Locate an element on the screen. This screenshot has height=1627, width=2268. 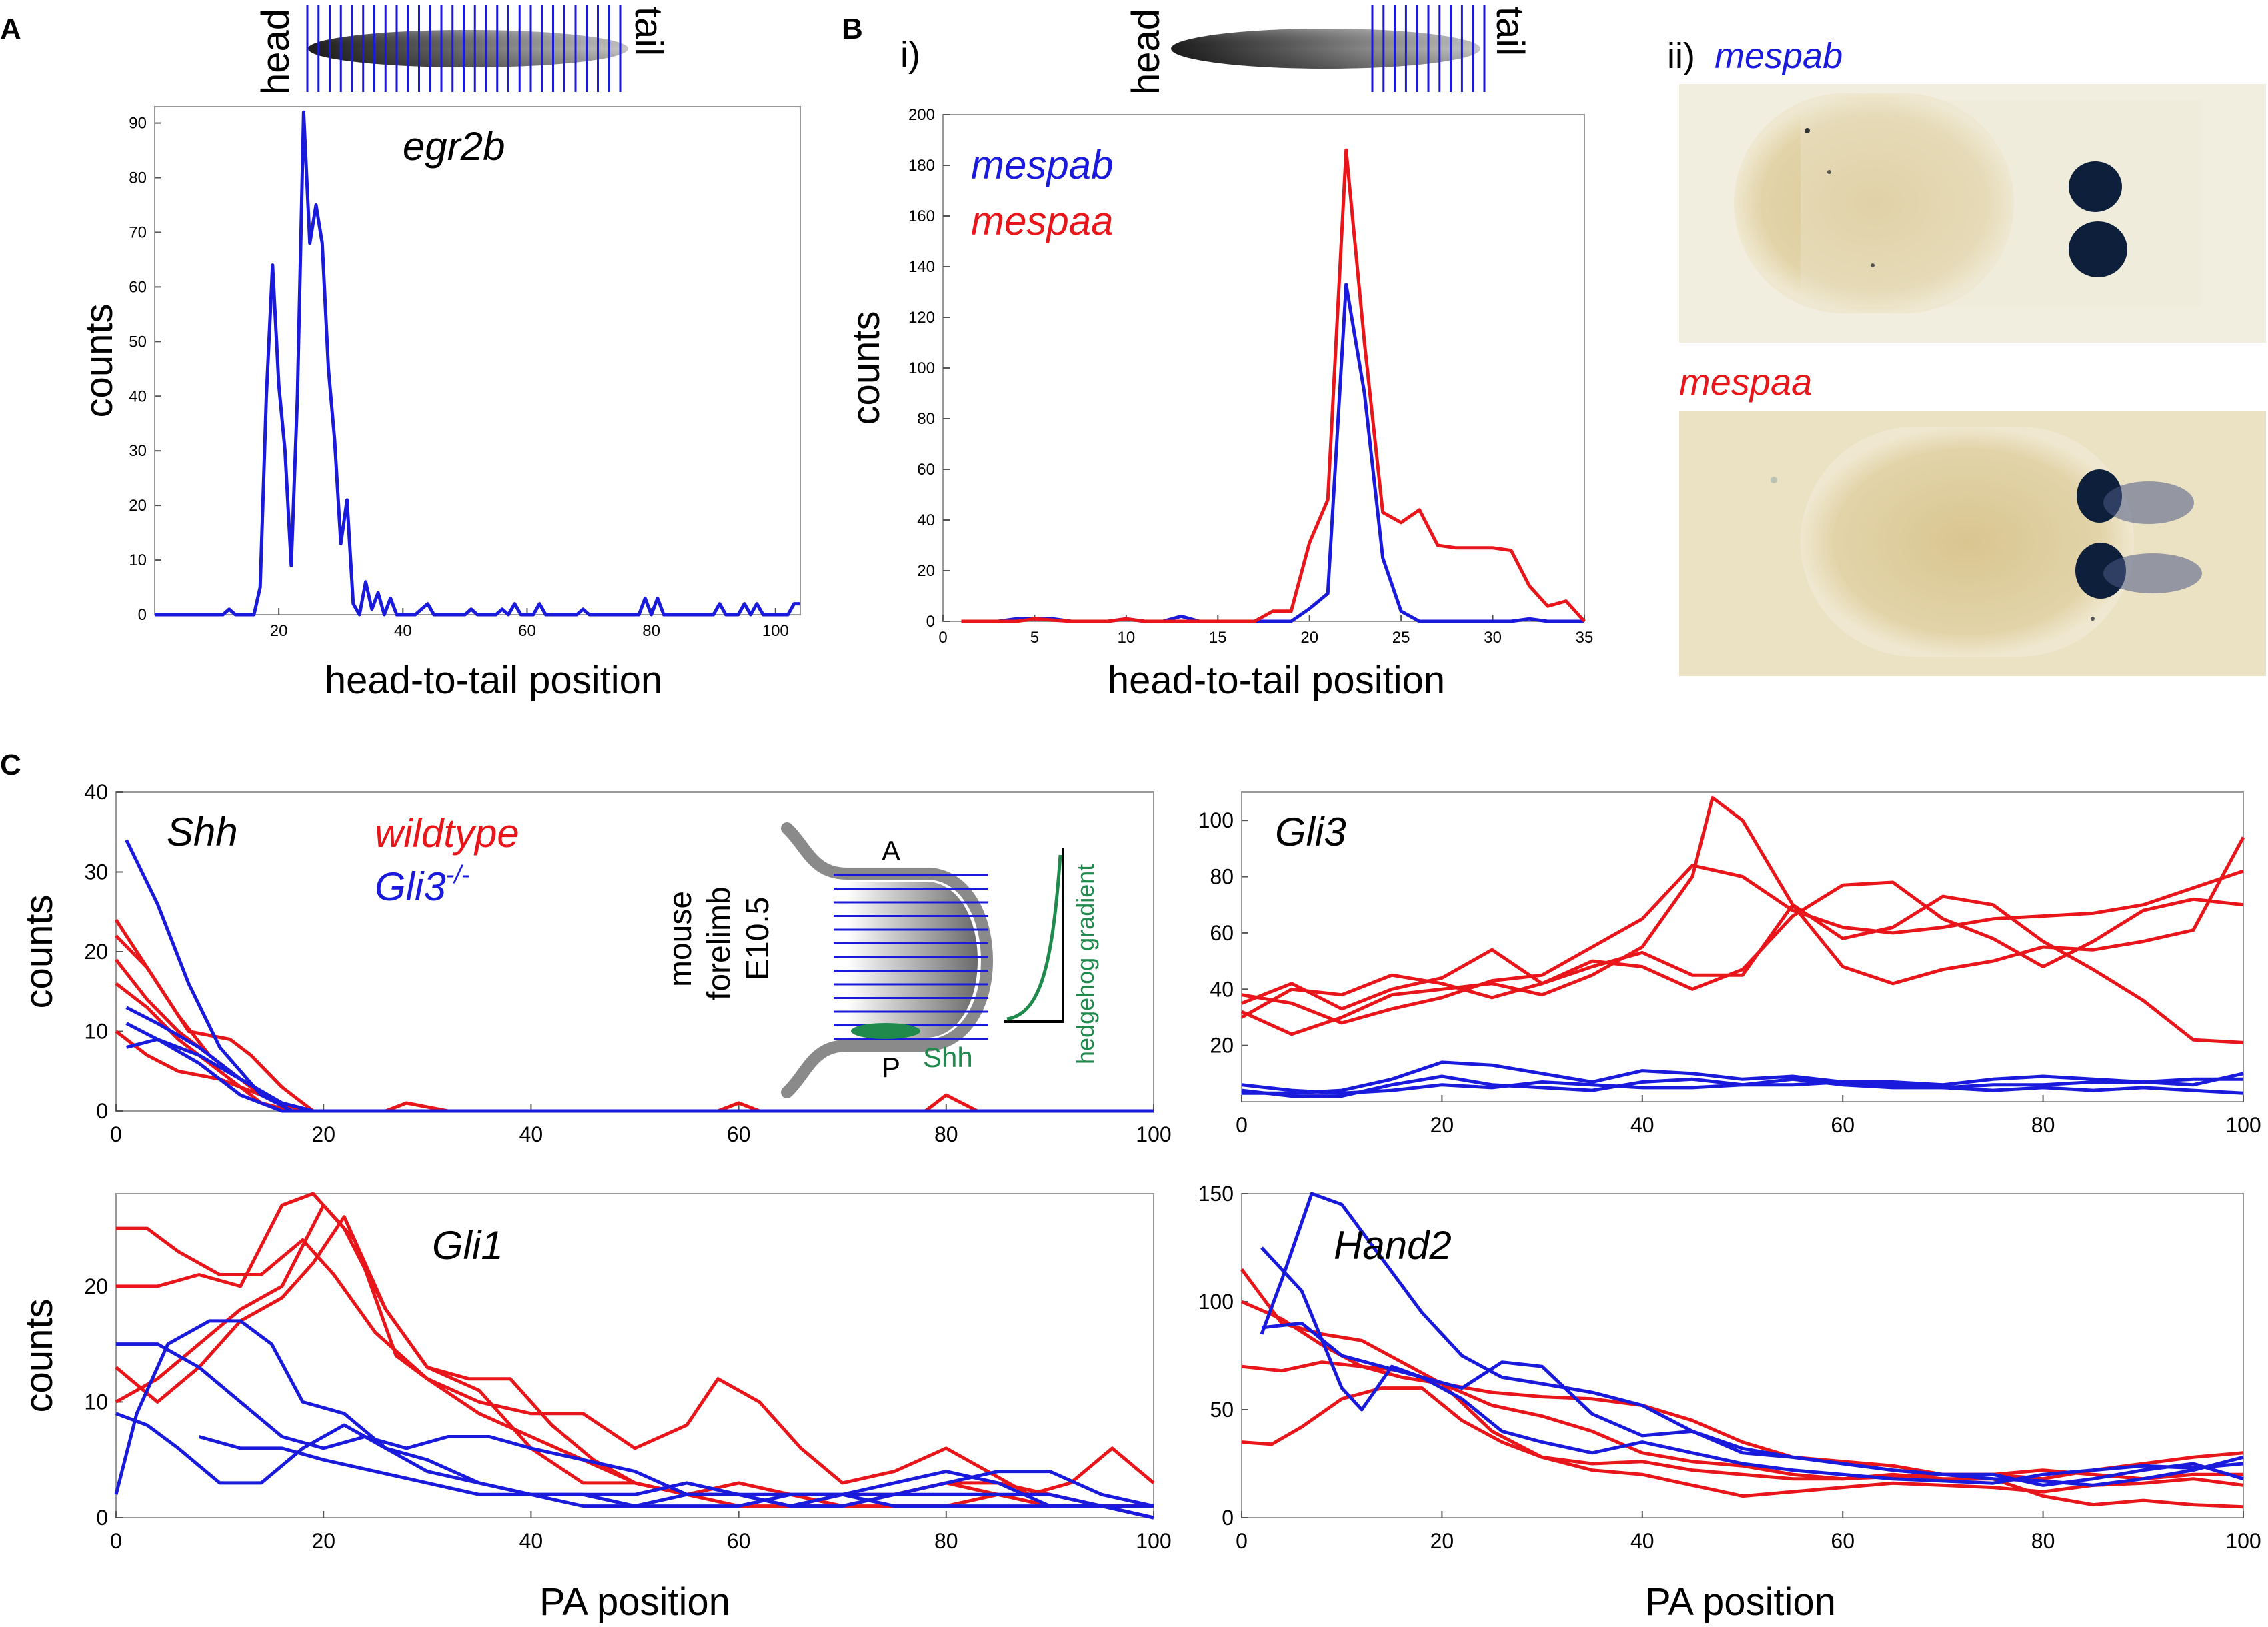
legend-superscript: -/- is located at coordinates (458, 875).